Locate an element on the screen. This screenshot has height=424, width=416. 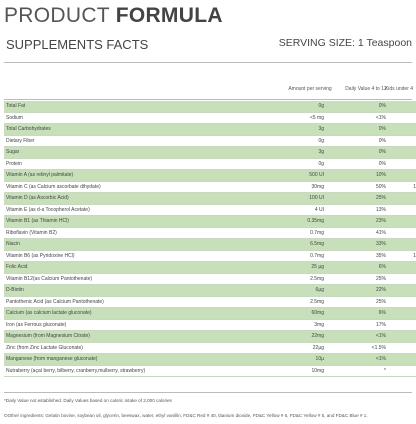
nutrient-name: Manganese (from manganese gluconate) is located at coordinates (125, 359).